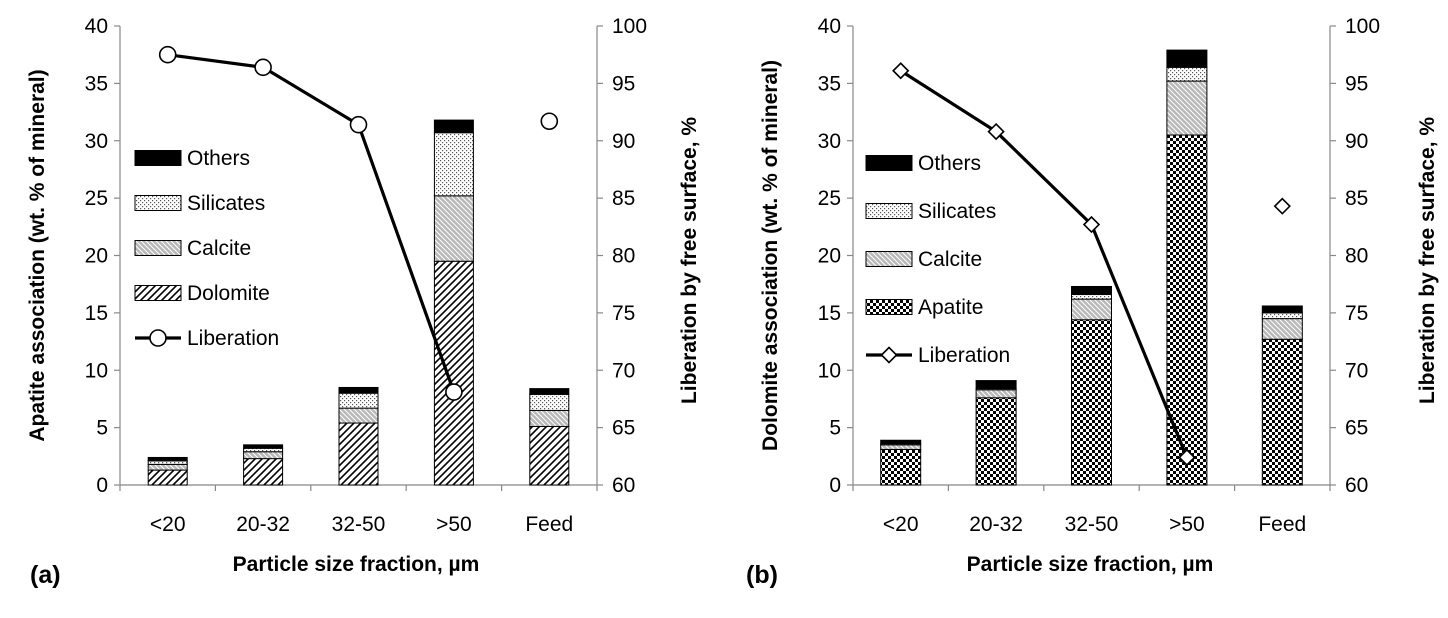 This screenshot has width=1448, height=618. What do you see at coordinates (45, 575) in the screenshot?
I see `panel-label: (a)` at bounding box center [45, 575].